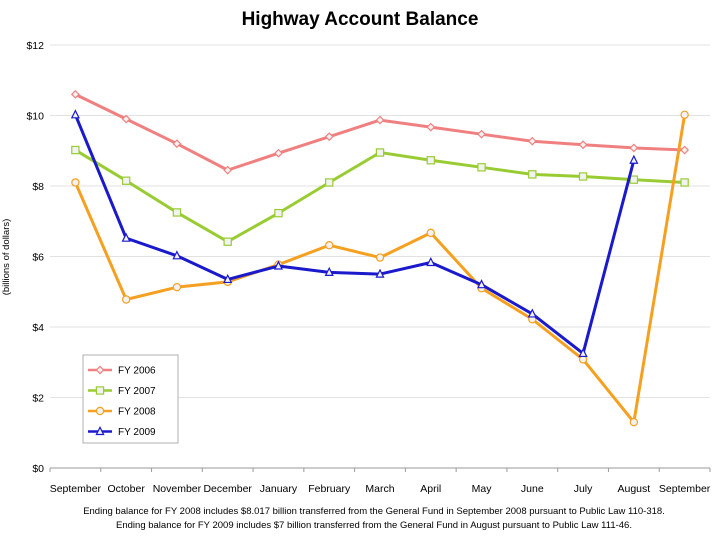  I want to click on legend-label: FY 2008, so click(137, 412).